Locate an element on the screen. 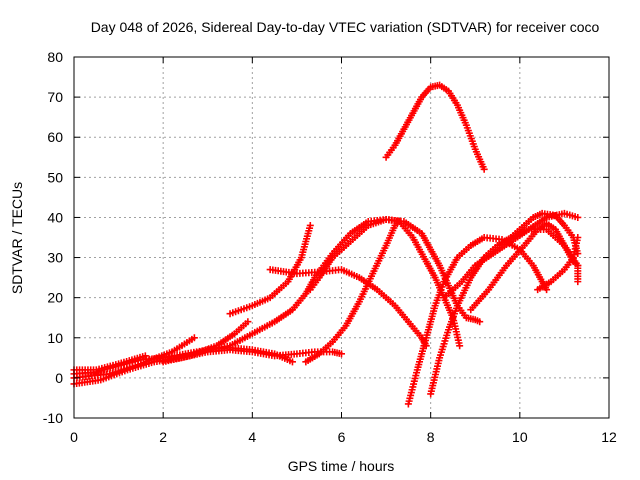 The image size is (640, 480). y-tick-label: 10 is located at coordinates (55, 338).